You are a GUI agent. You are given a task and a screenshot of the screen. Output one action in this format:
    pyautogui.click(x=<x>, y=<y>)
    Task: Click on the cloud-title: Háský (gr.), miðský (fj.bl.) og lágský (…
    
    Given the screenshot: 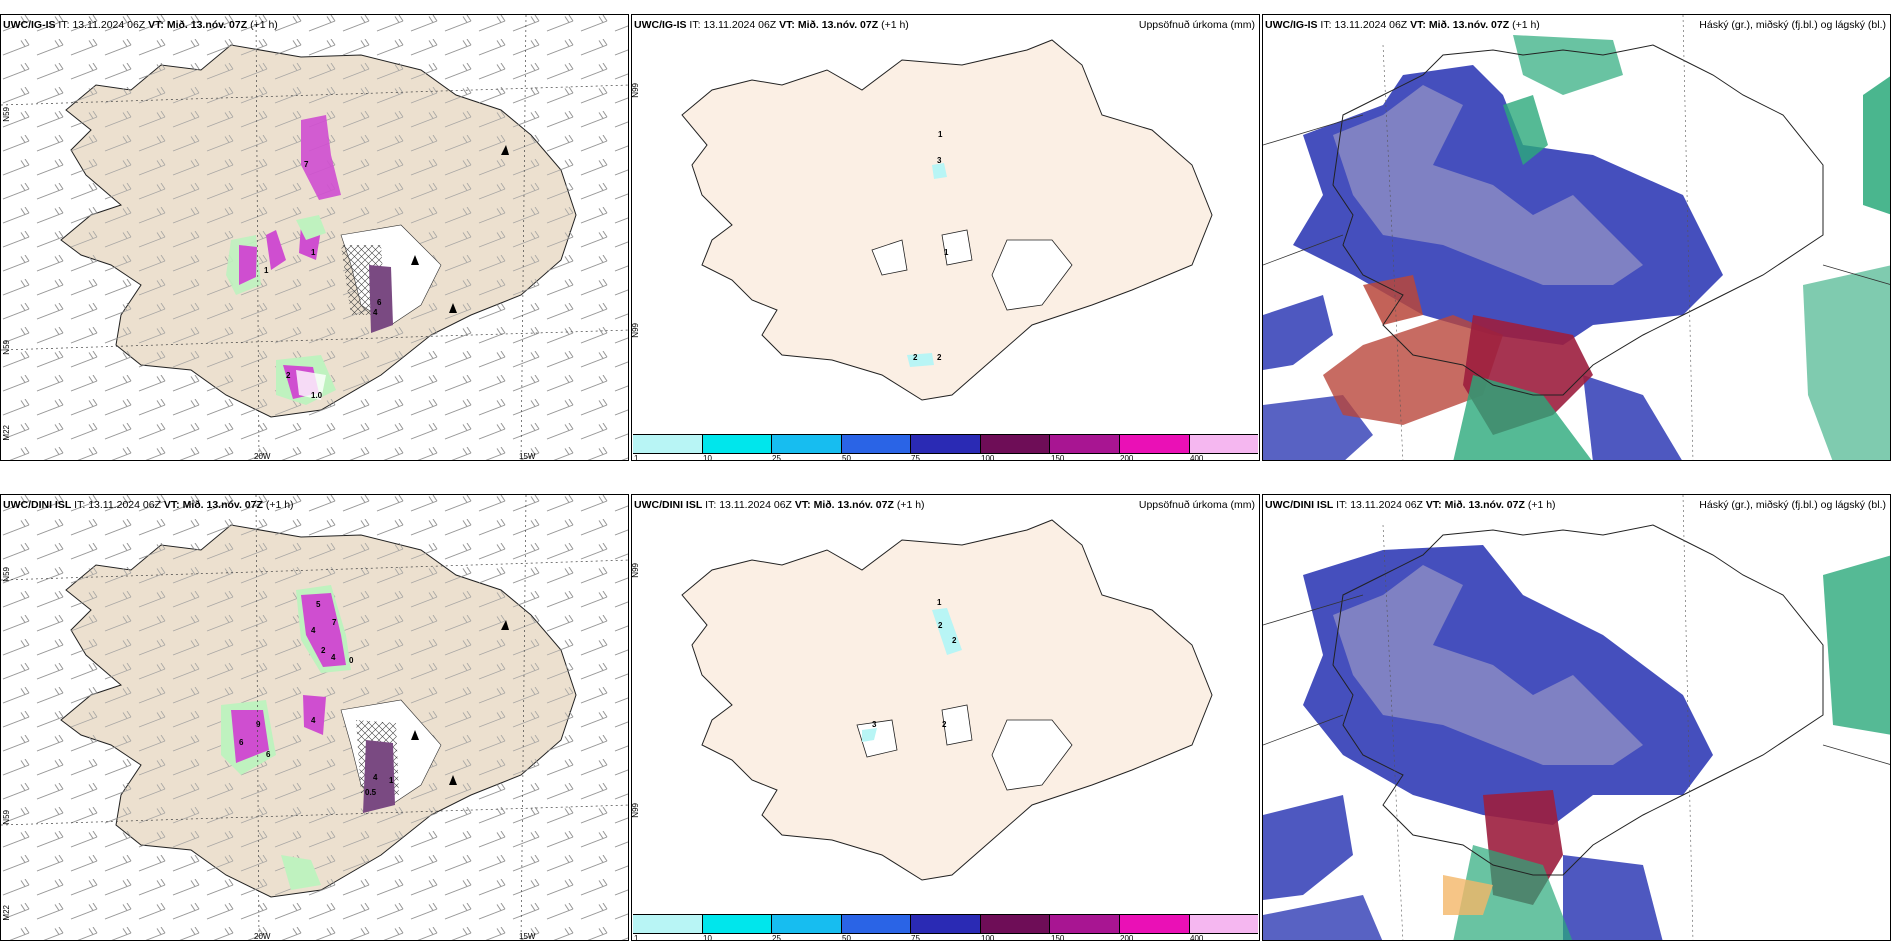 What is the action you would take?
    pyautogui.click(x=1792, y=505)
    